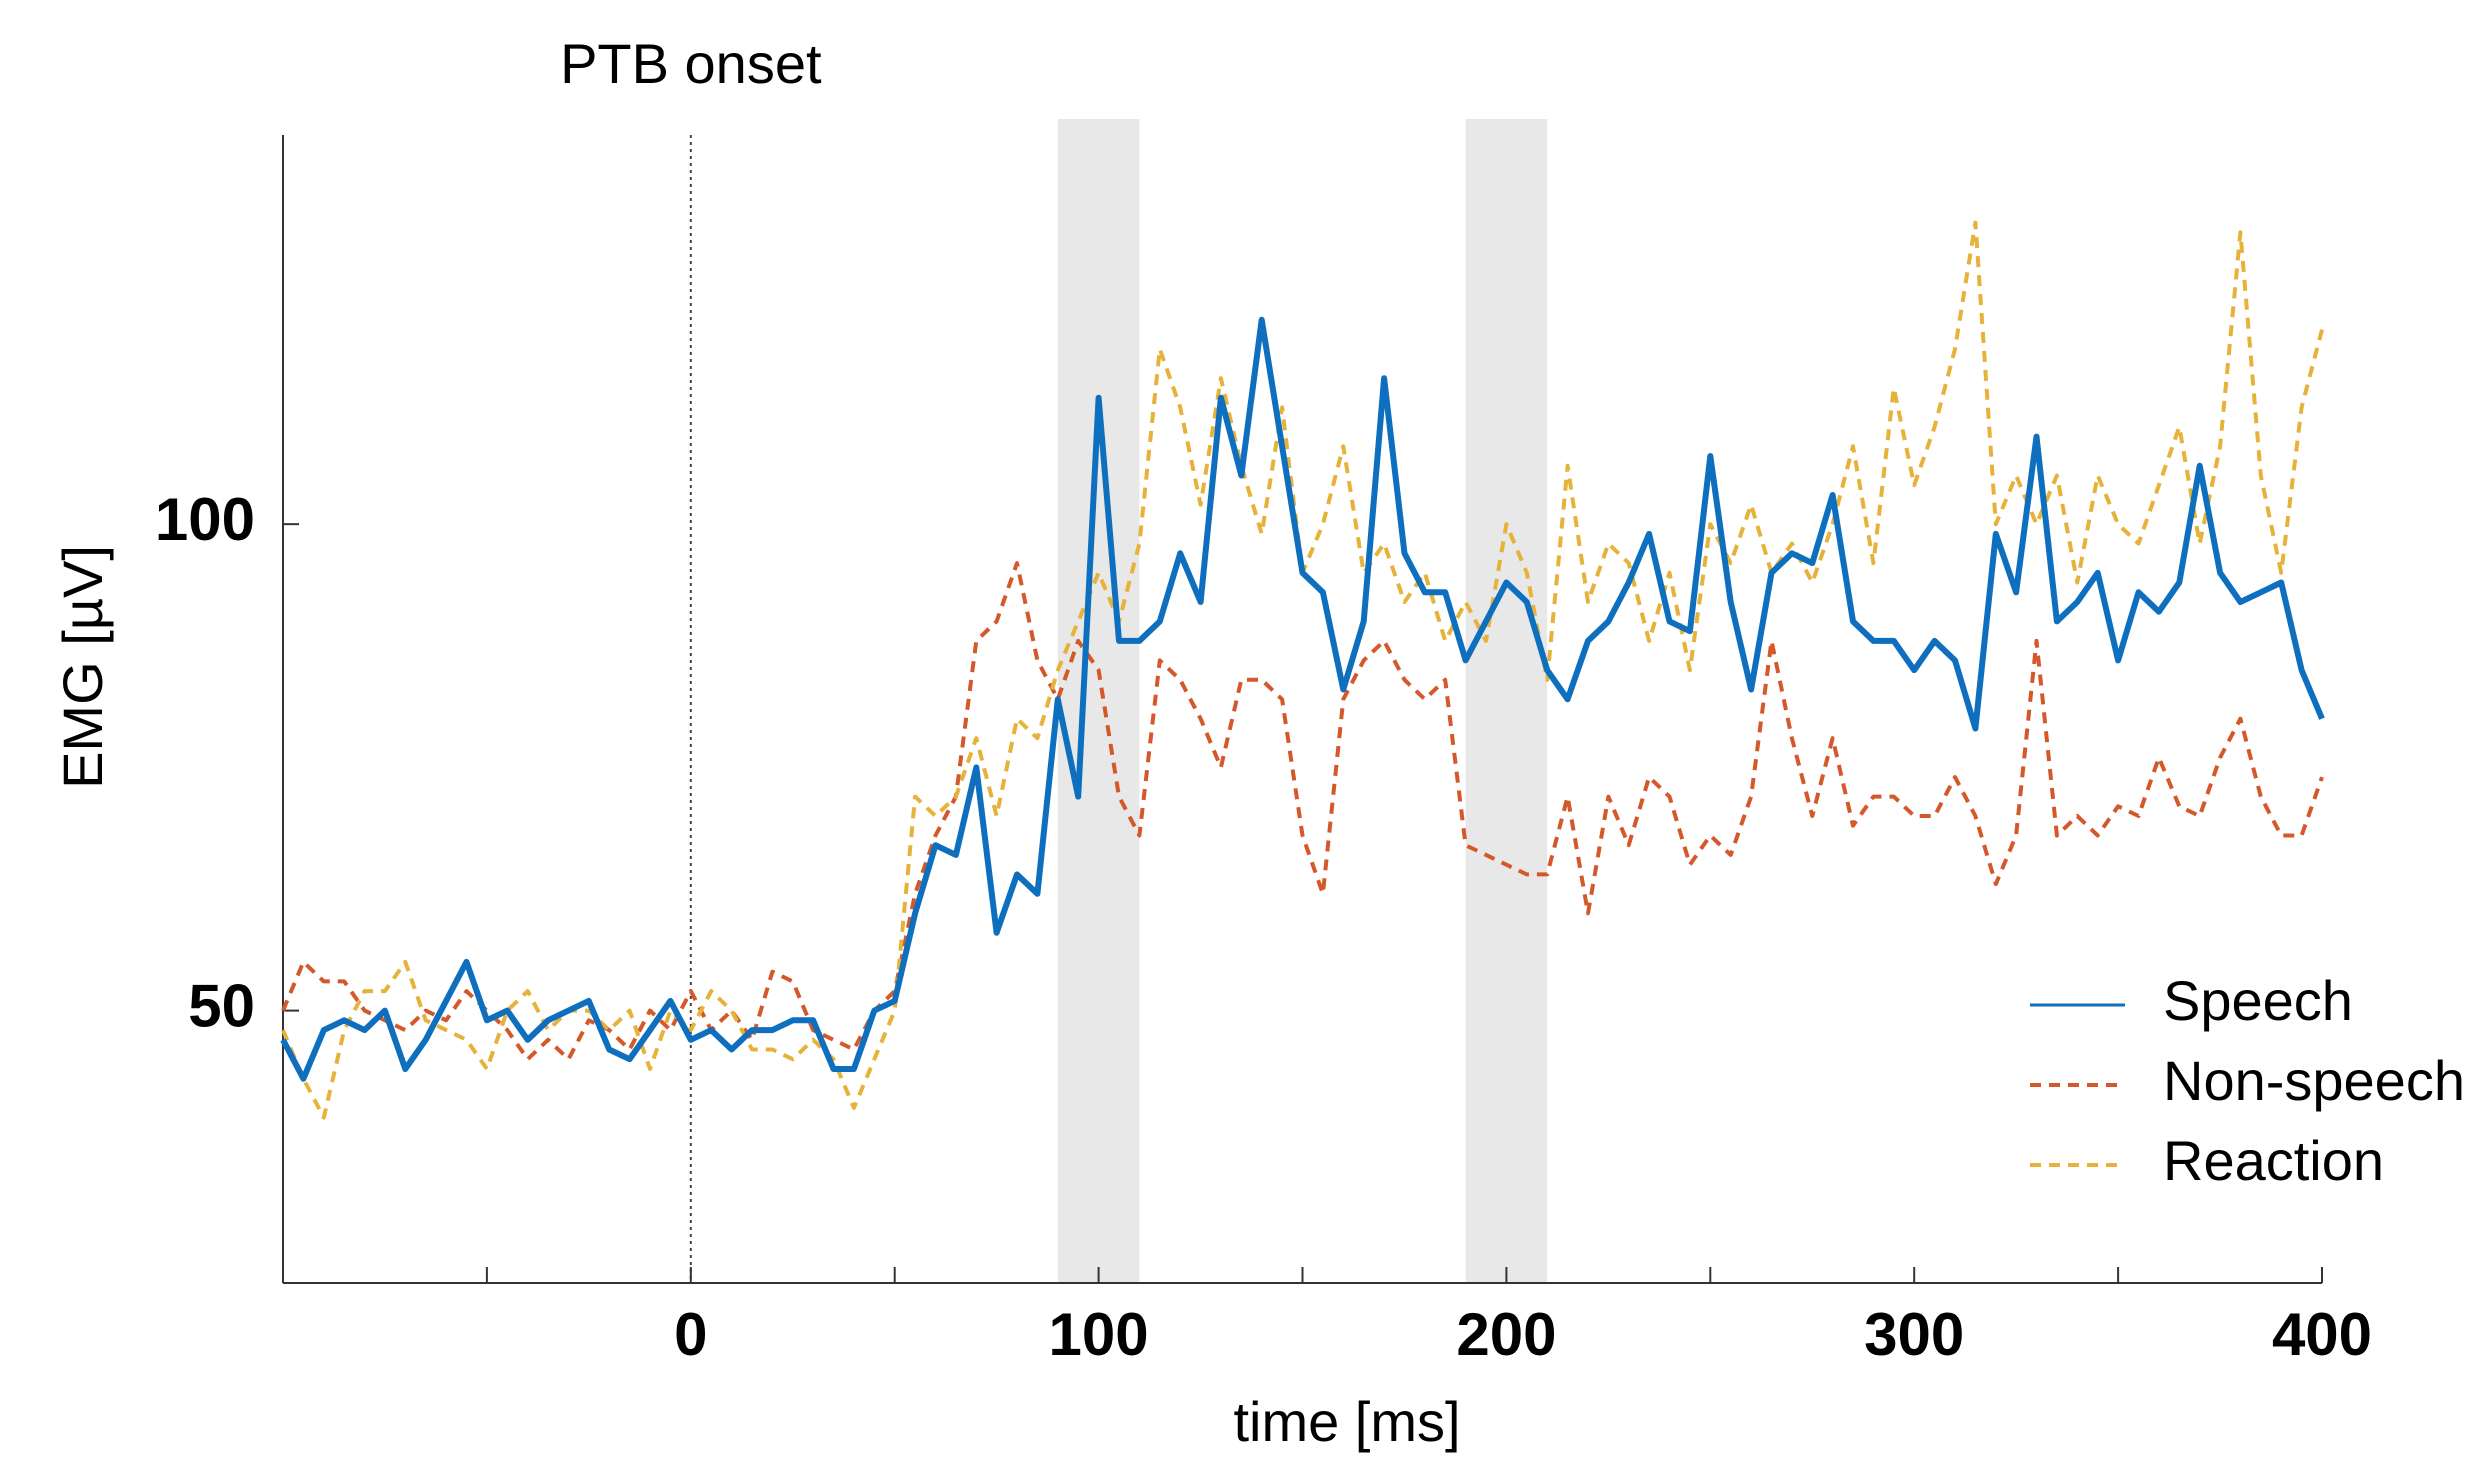 This screenshot has width=2490, height=1463. What do you see at coordinates (1914, 1334) in the screenshot?
I see `x-tick-label: 300` at bounding box center [1914, 1334].